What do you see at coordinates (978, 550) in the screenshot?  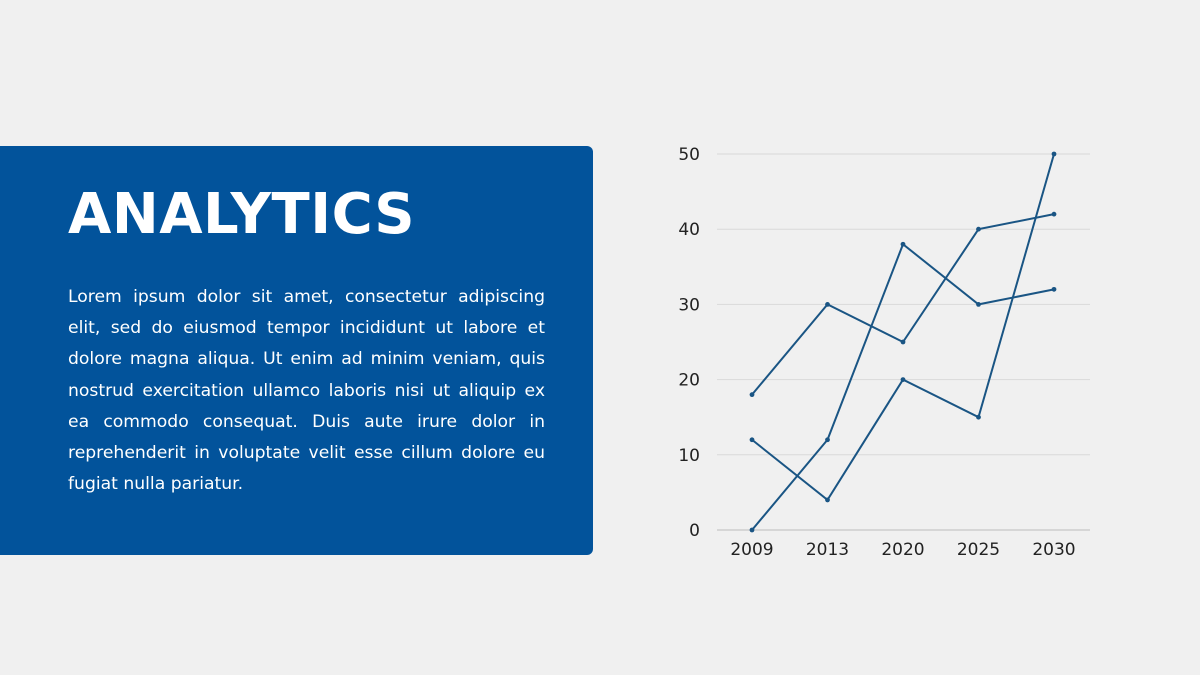 I see `x-tick-label: 2025` at bounding box center [978, 550].